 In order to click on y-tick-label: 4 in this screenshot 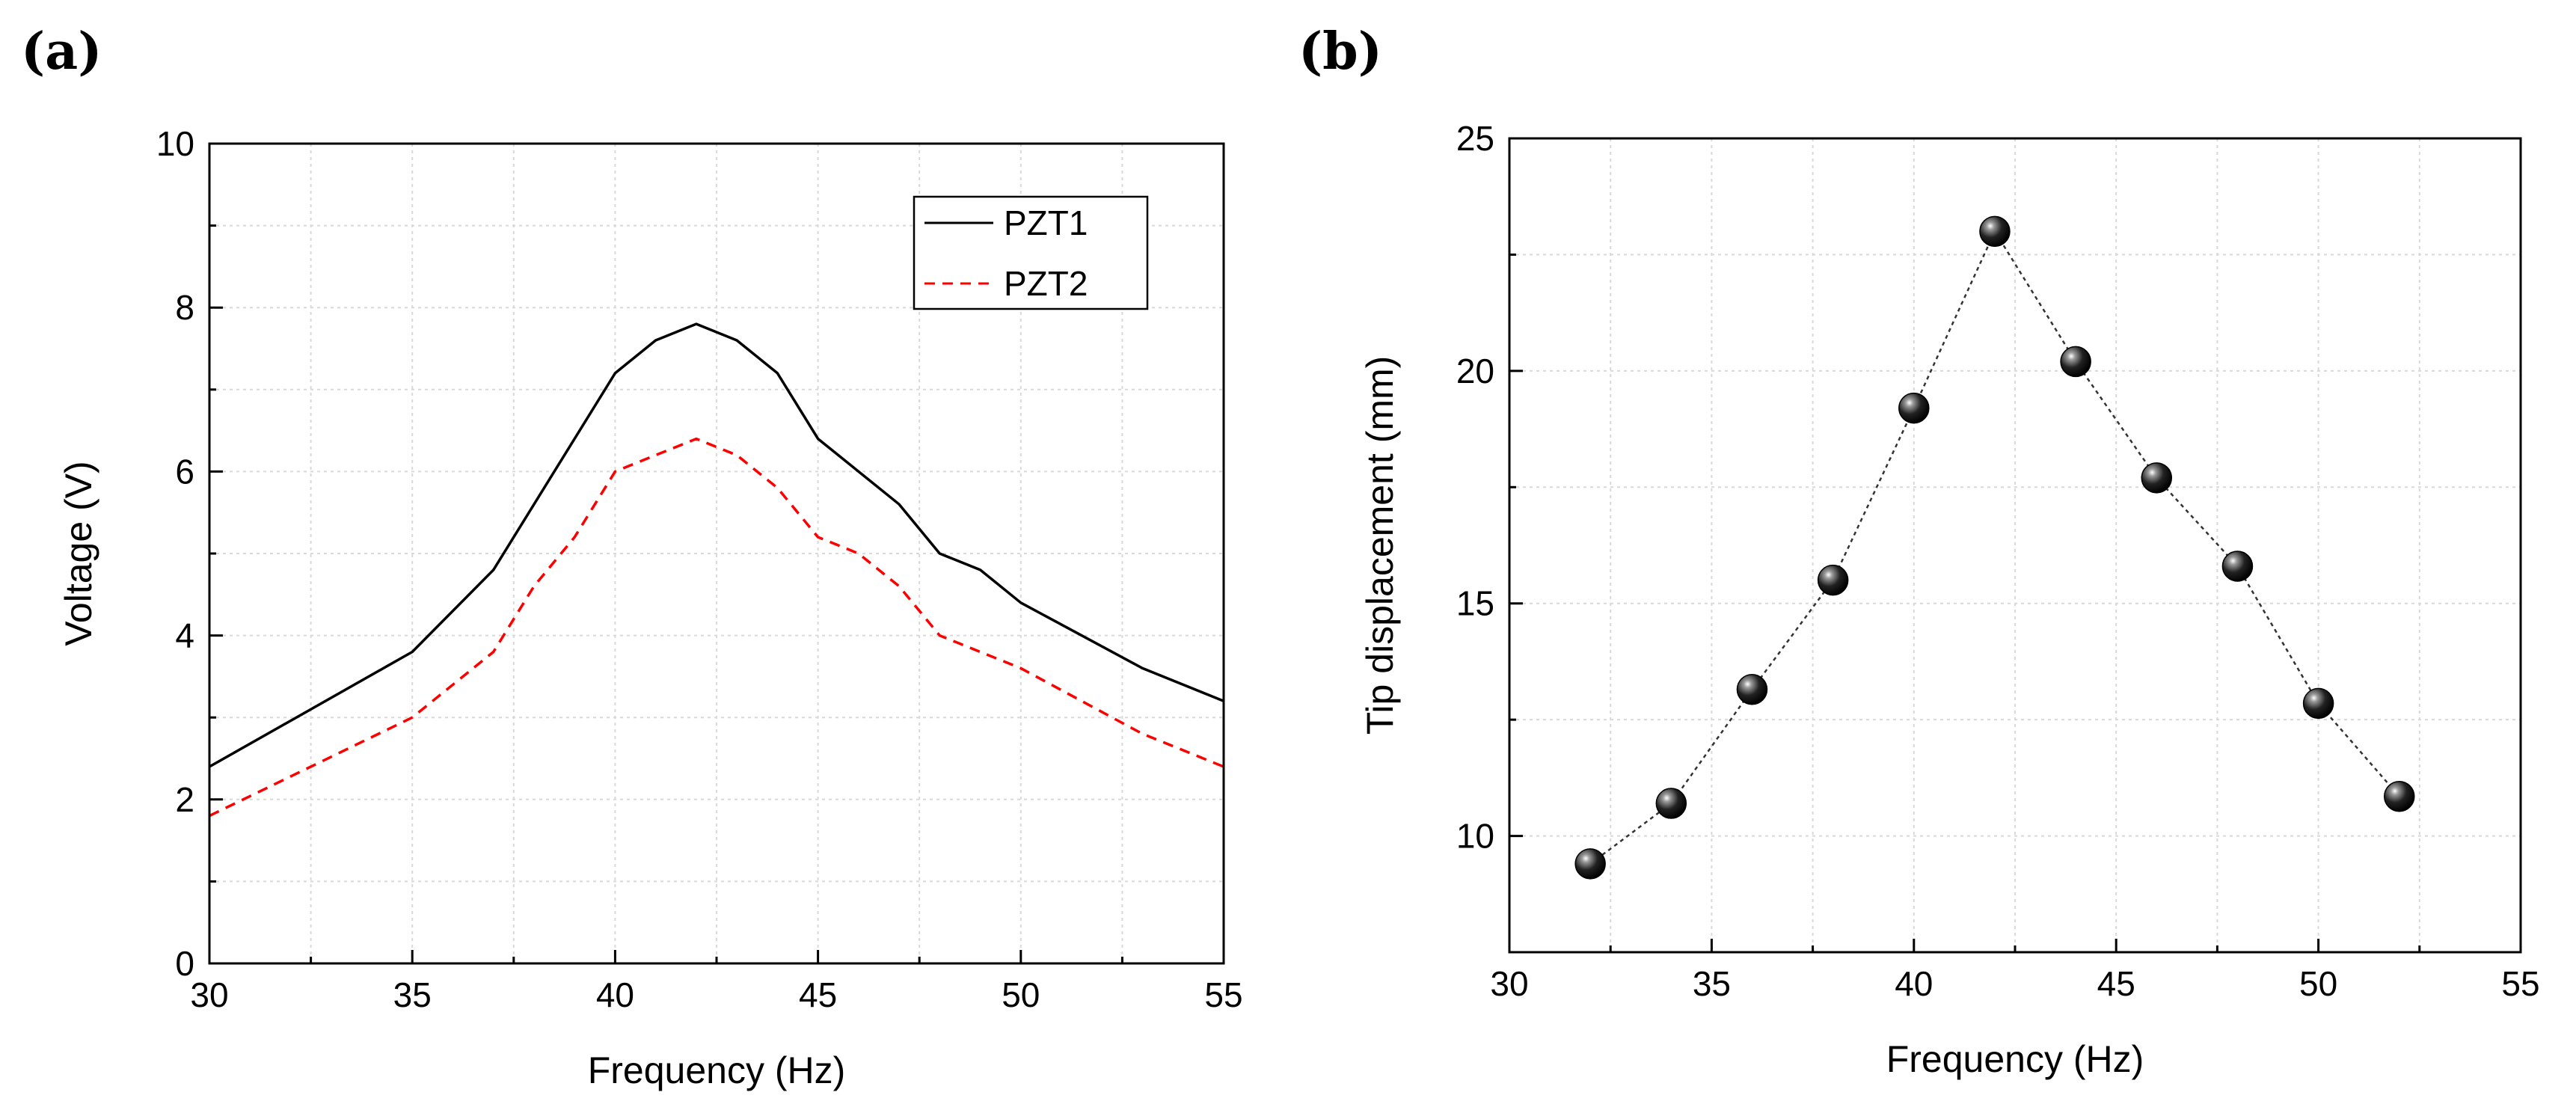, I will do `click(184, 636)`.